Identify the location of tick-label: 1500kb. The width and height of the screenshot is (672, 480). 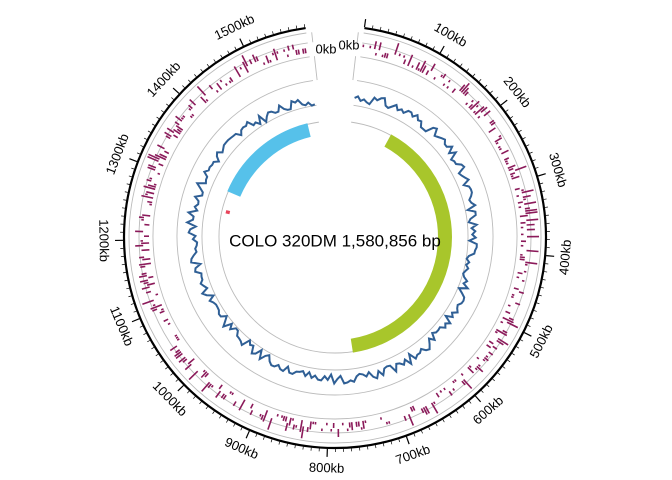
(234, 27).